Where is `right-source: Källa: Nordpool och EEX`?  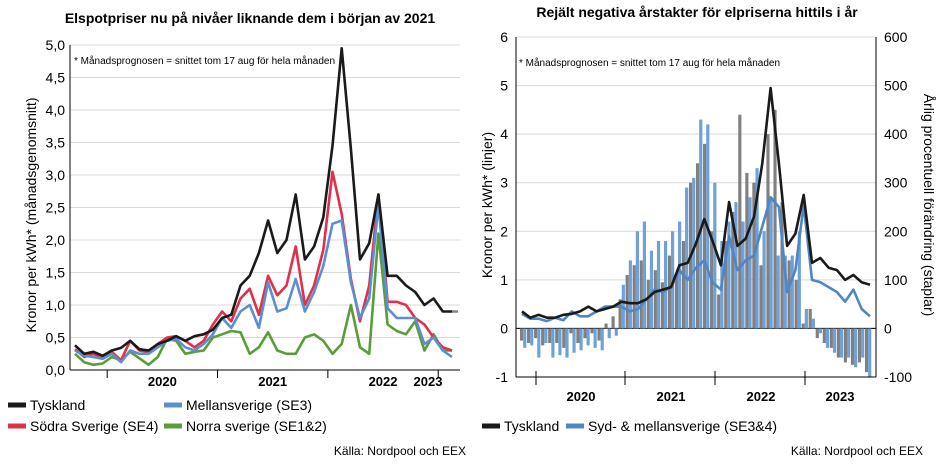 right-source: Källa: Nordpool och EEX is located at coordinates (857, 451).